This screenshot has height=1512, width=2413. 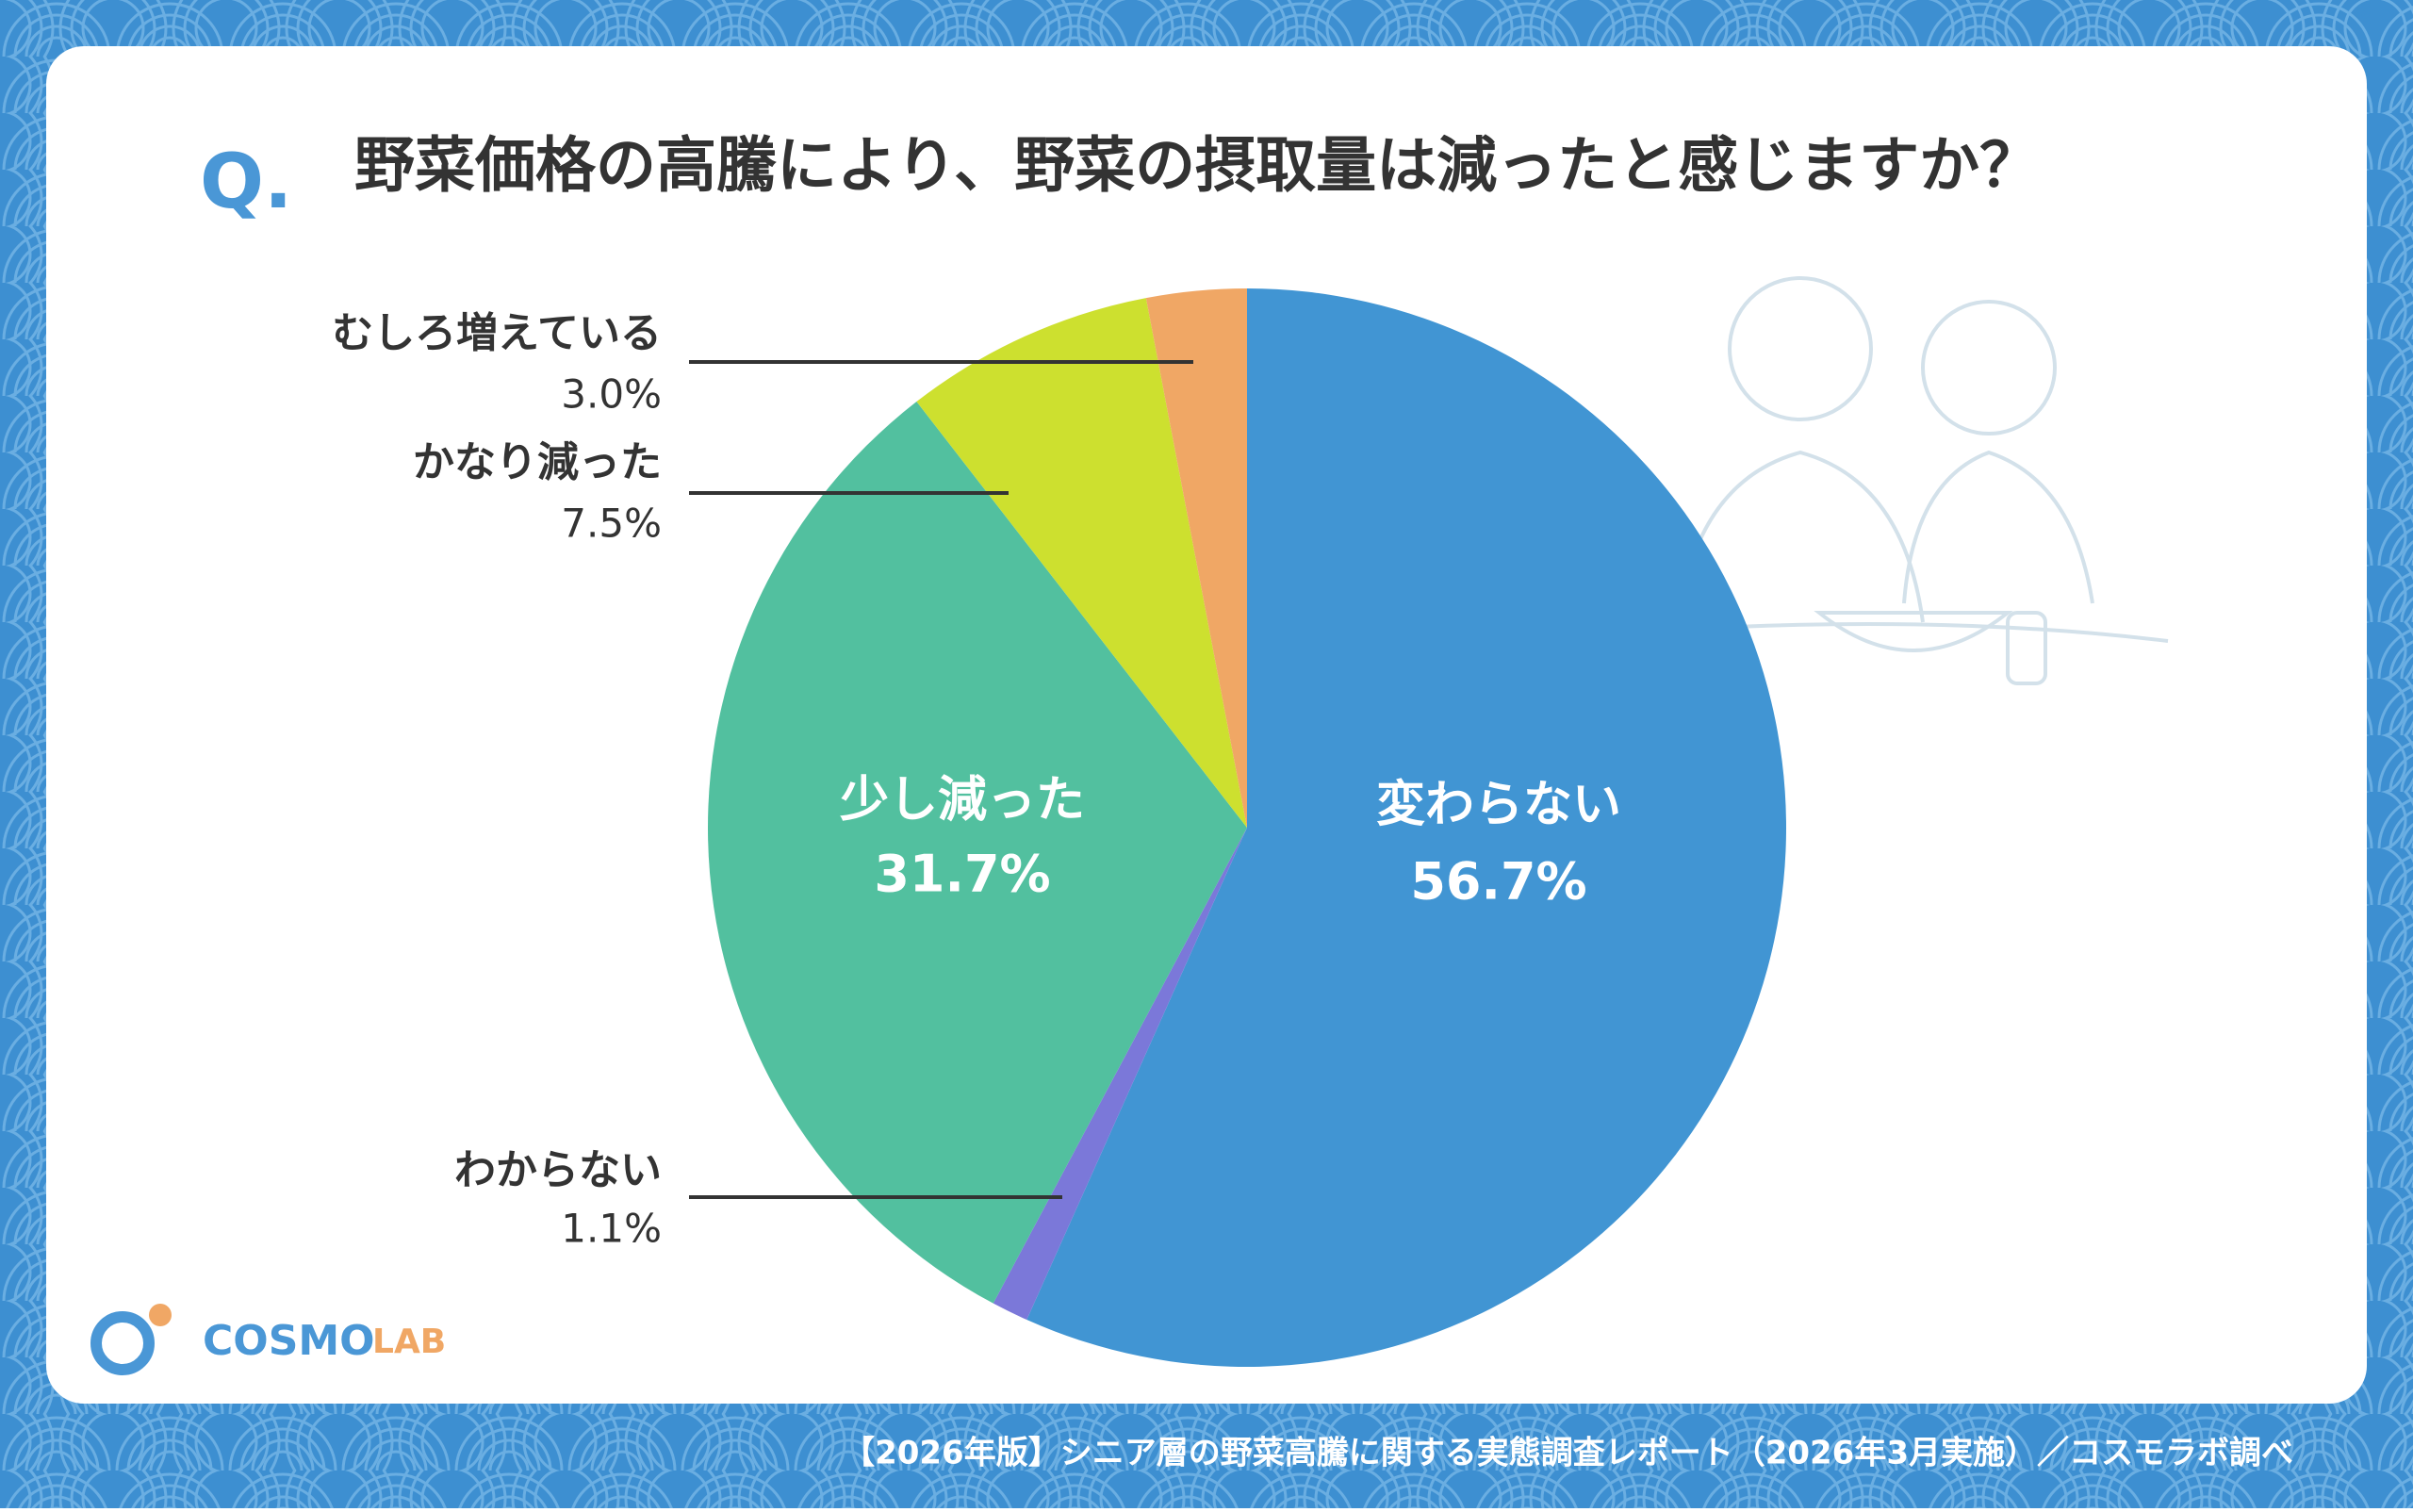 What do you see at coordinates (963, 801) in the screenshot?
I see `slice-label: 少し減った` at bounding box center [963, 801].